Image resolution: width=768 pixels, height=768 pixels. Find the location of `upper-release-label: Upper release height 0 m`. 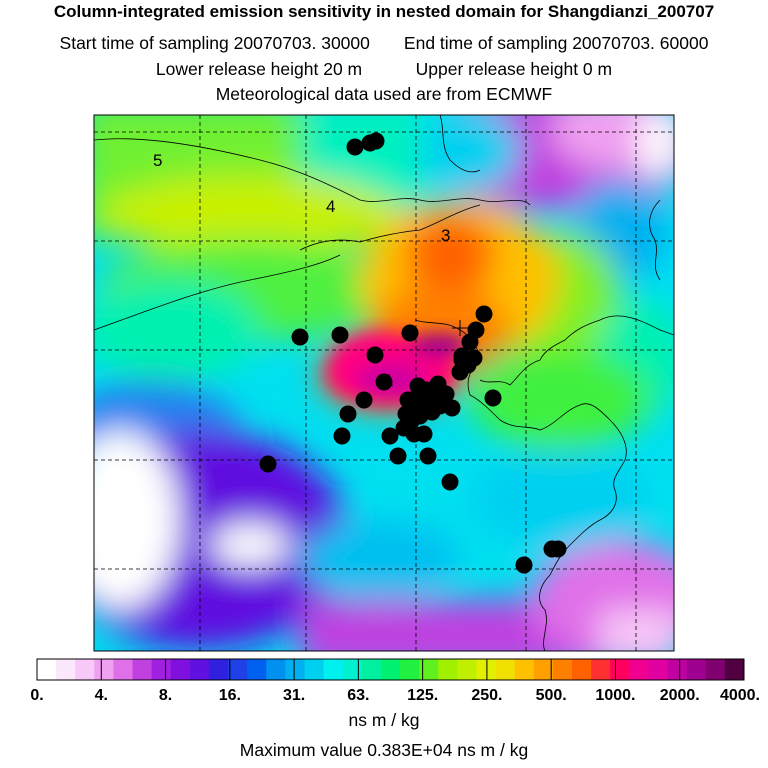

upper-release-label: Upper release height 0 m is located at coordinates (514, 69).